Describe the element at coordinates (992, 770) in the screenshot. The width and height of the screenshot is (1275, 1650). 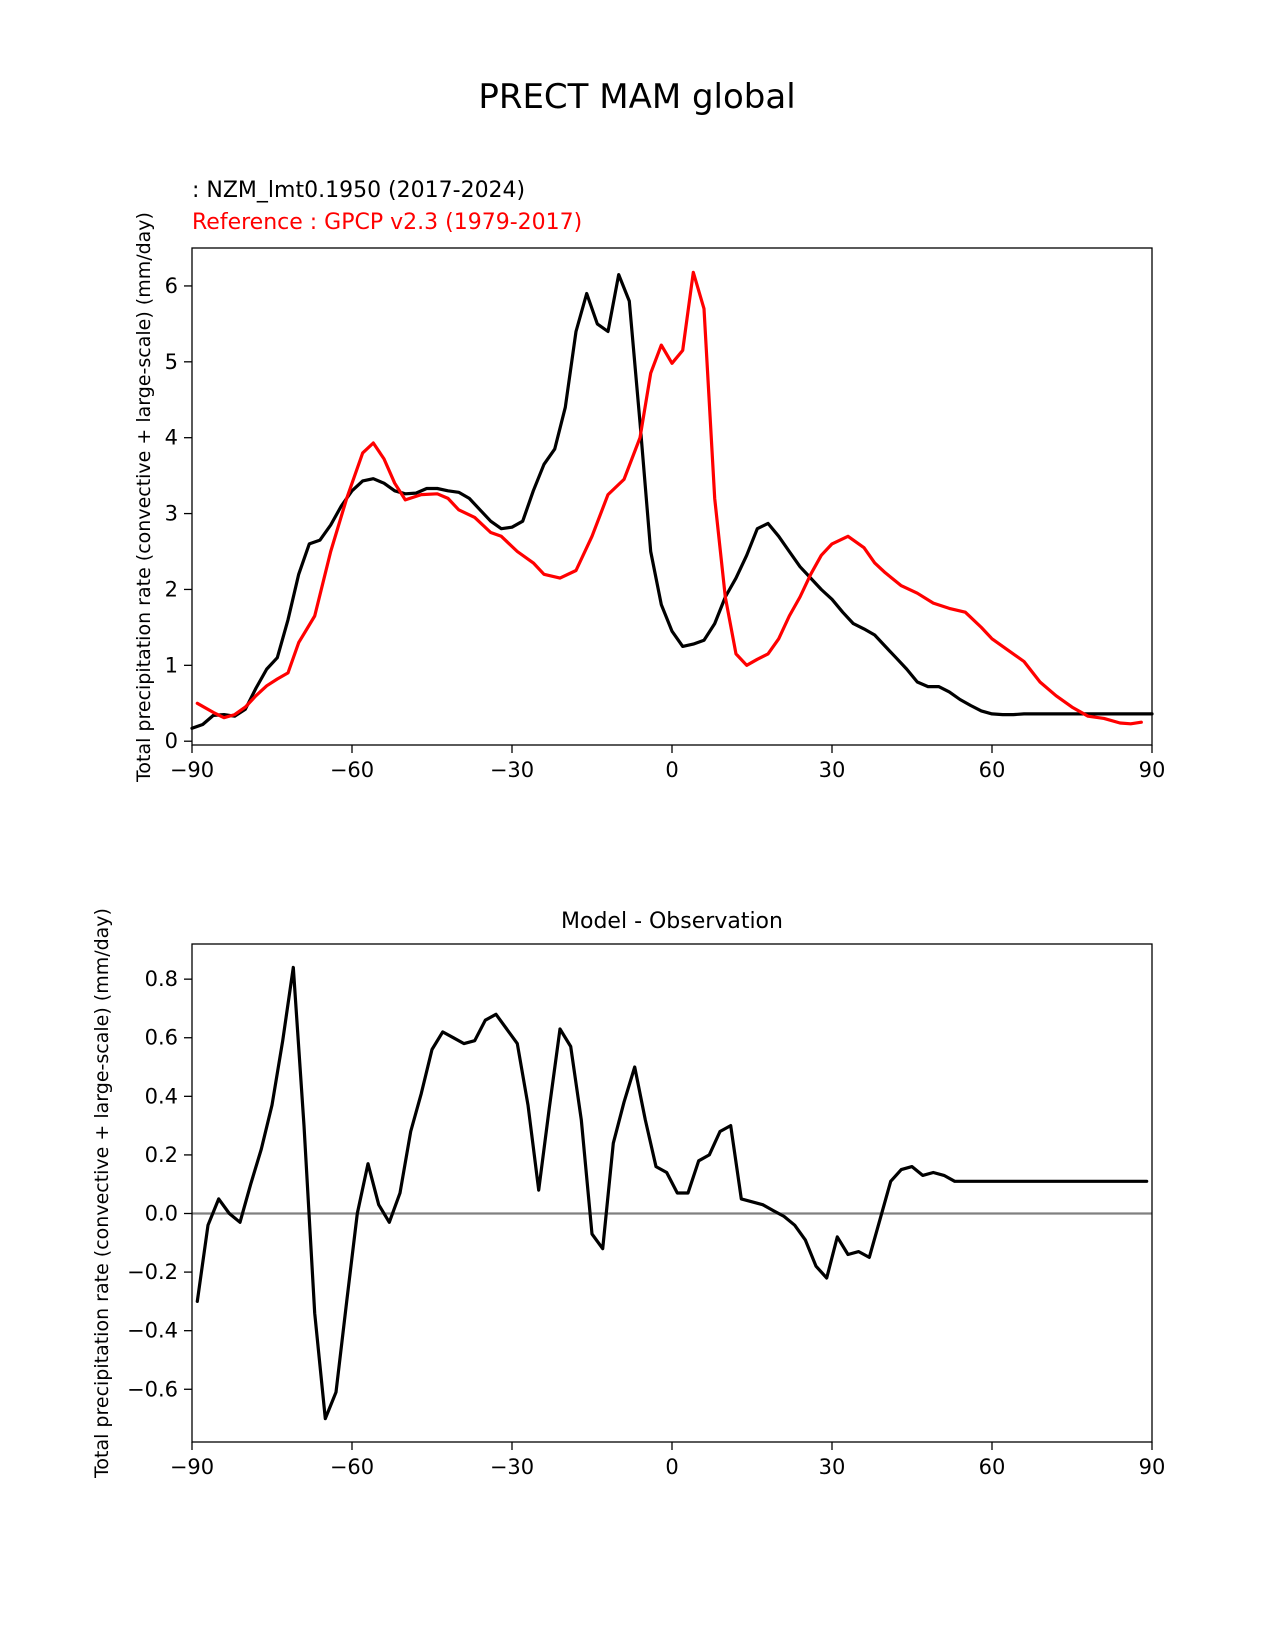
I see `top-x-tick-label: 60` at that location.